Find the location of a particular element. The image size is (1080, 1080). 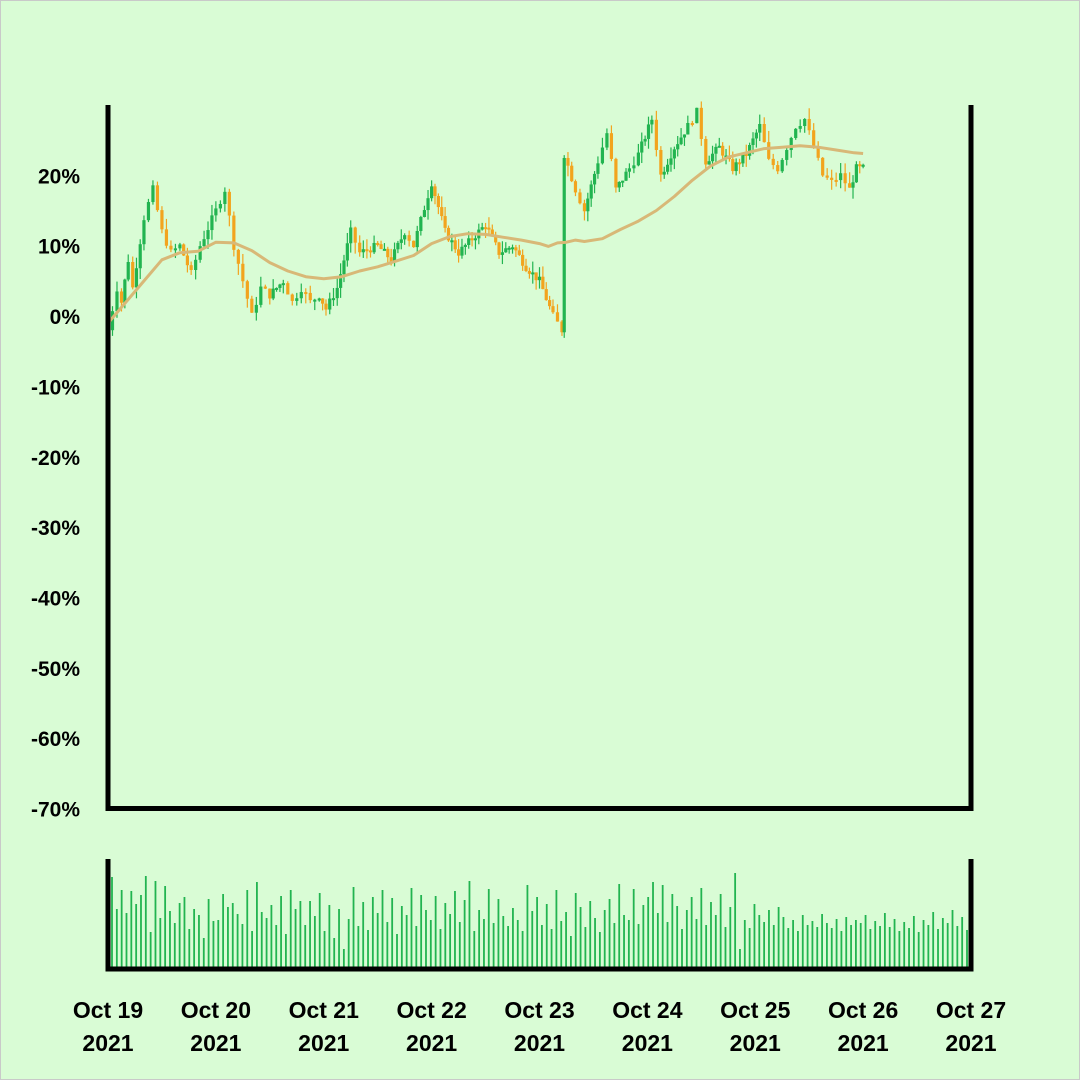

x-tick-label: Oct 21 is located at coordinates (324, 1010).